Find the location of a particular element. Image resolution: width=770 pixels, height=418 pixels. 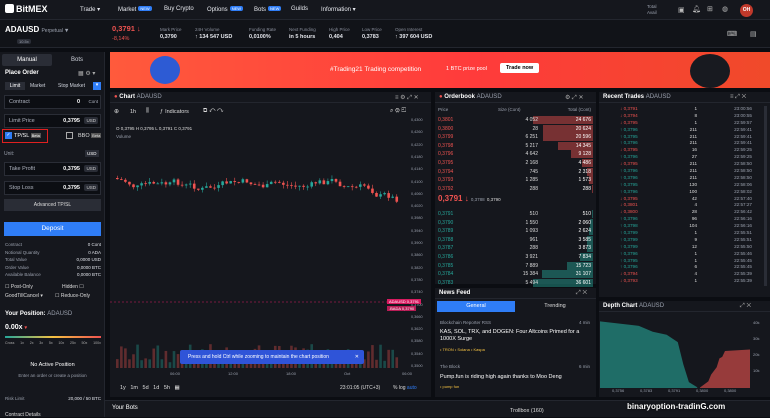

globe-icon: ◍ is located at coordinates (725, 9).